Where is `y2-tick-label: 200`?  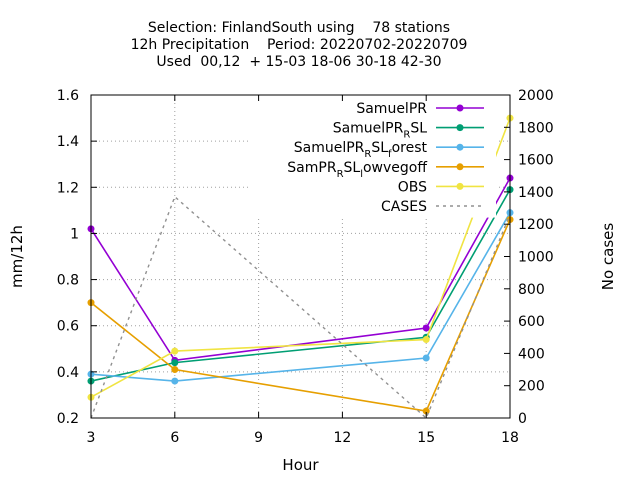
y2-tick-label: 200 is located at coordinates (531, 387).